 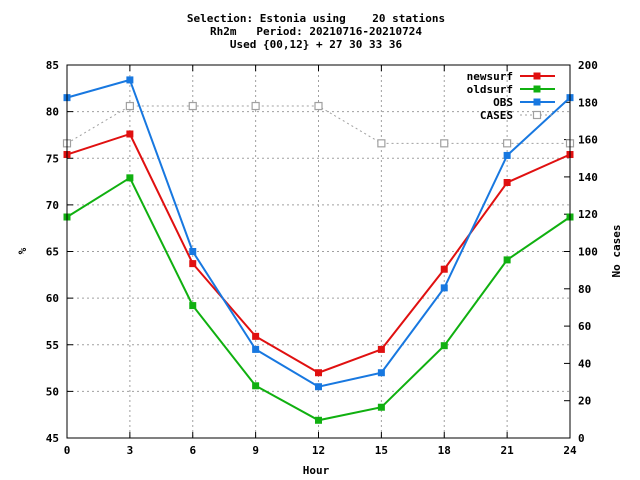 What do you see at coordinates (52, 391) in the screenshot?
I see `y-tick-label: 50` at bounding box center [52, 391].